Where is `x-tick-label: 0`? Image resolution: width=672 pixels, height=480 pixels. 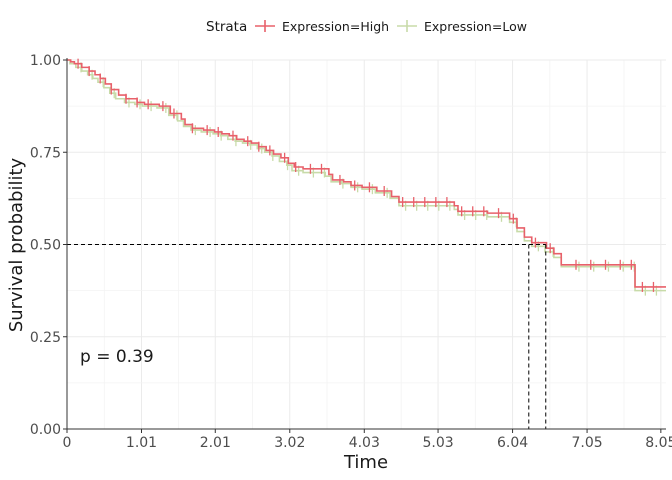 x-tick-label: 0 is located at coordinates (67, 443).